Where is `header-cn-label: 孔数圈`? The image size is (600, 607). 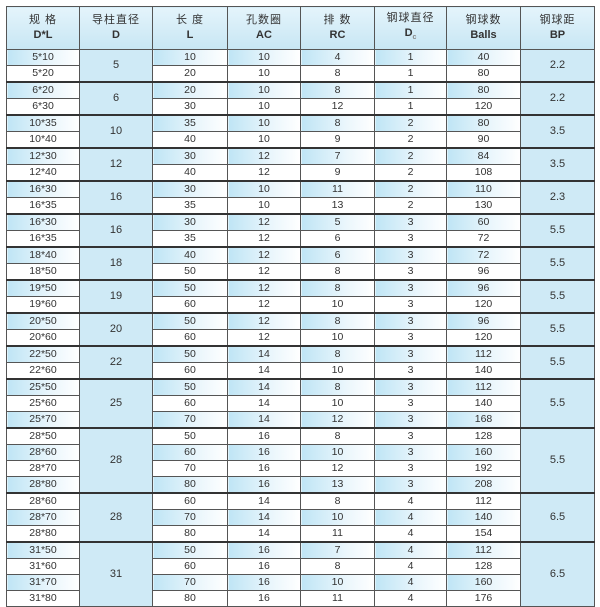
header-cn-label: 孔数圈 is located at coordinates (264, 20).